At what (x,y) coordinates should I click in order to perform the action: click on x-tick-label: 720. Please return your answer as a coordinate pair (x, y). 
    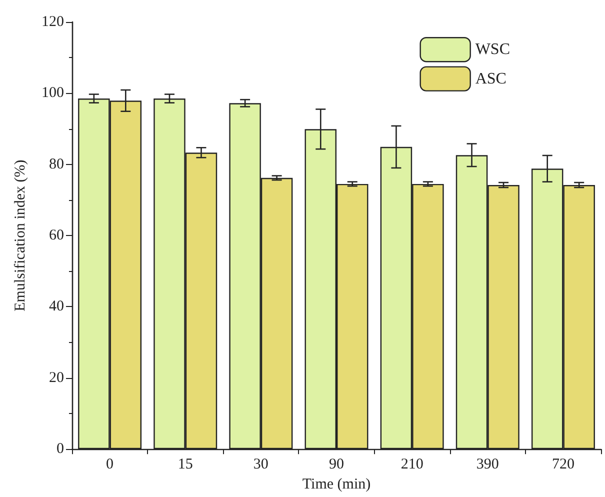
    Looking at the image, I should click on (563, 464).